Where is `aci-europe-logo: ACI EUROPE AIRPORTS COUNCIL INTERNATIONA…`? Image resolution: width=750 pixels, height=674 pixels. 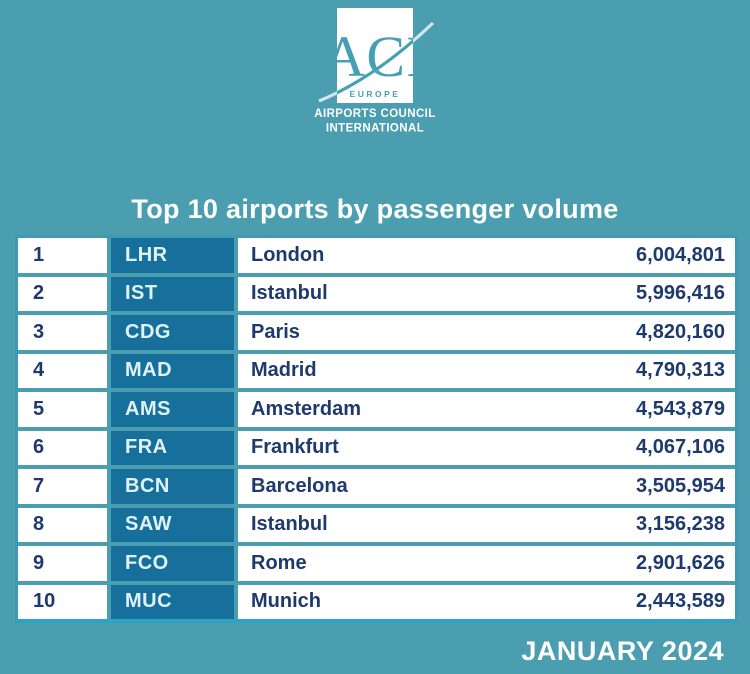
aci-europe-logo: ACI EUROPE AIRPORTS COUNCIL INTERNATIONA… is located at coordinates (375, 71).